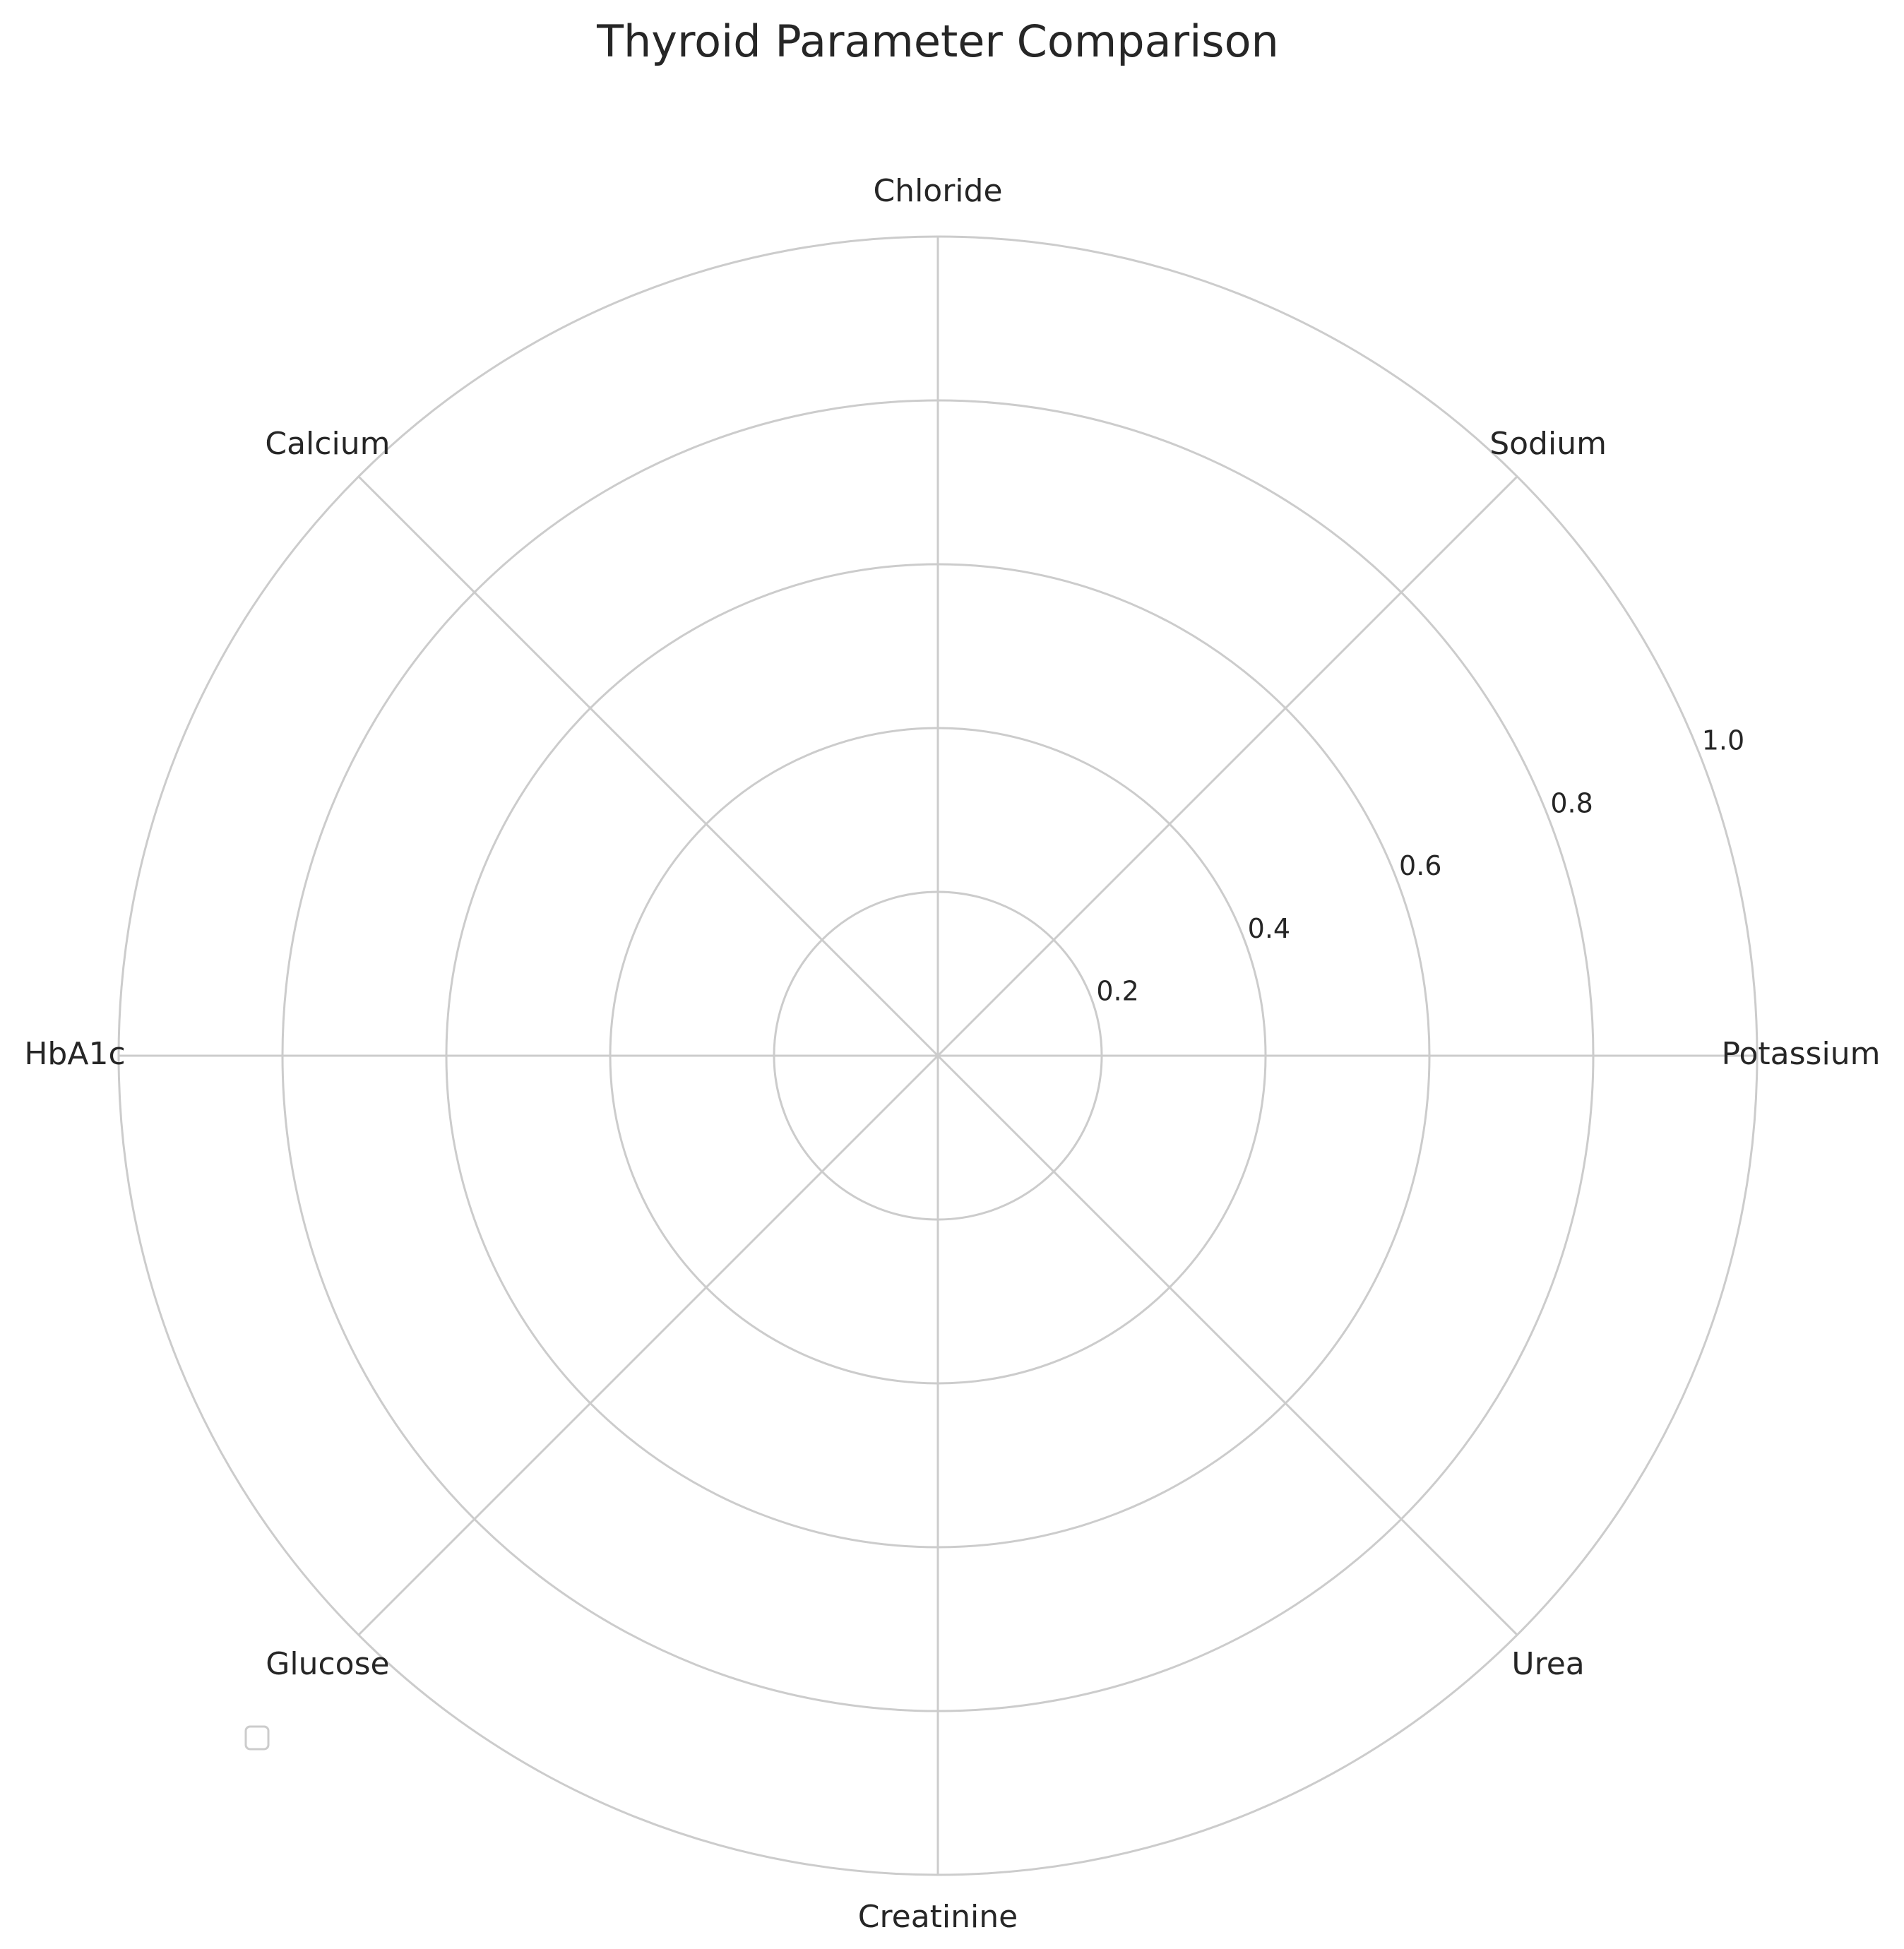  I want to click on radial-tick-label: 1.0, so click(1723, 740).